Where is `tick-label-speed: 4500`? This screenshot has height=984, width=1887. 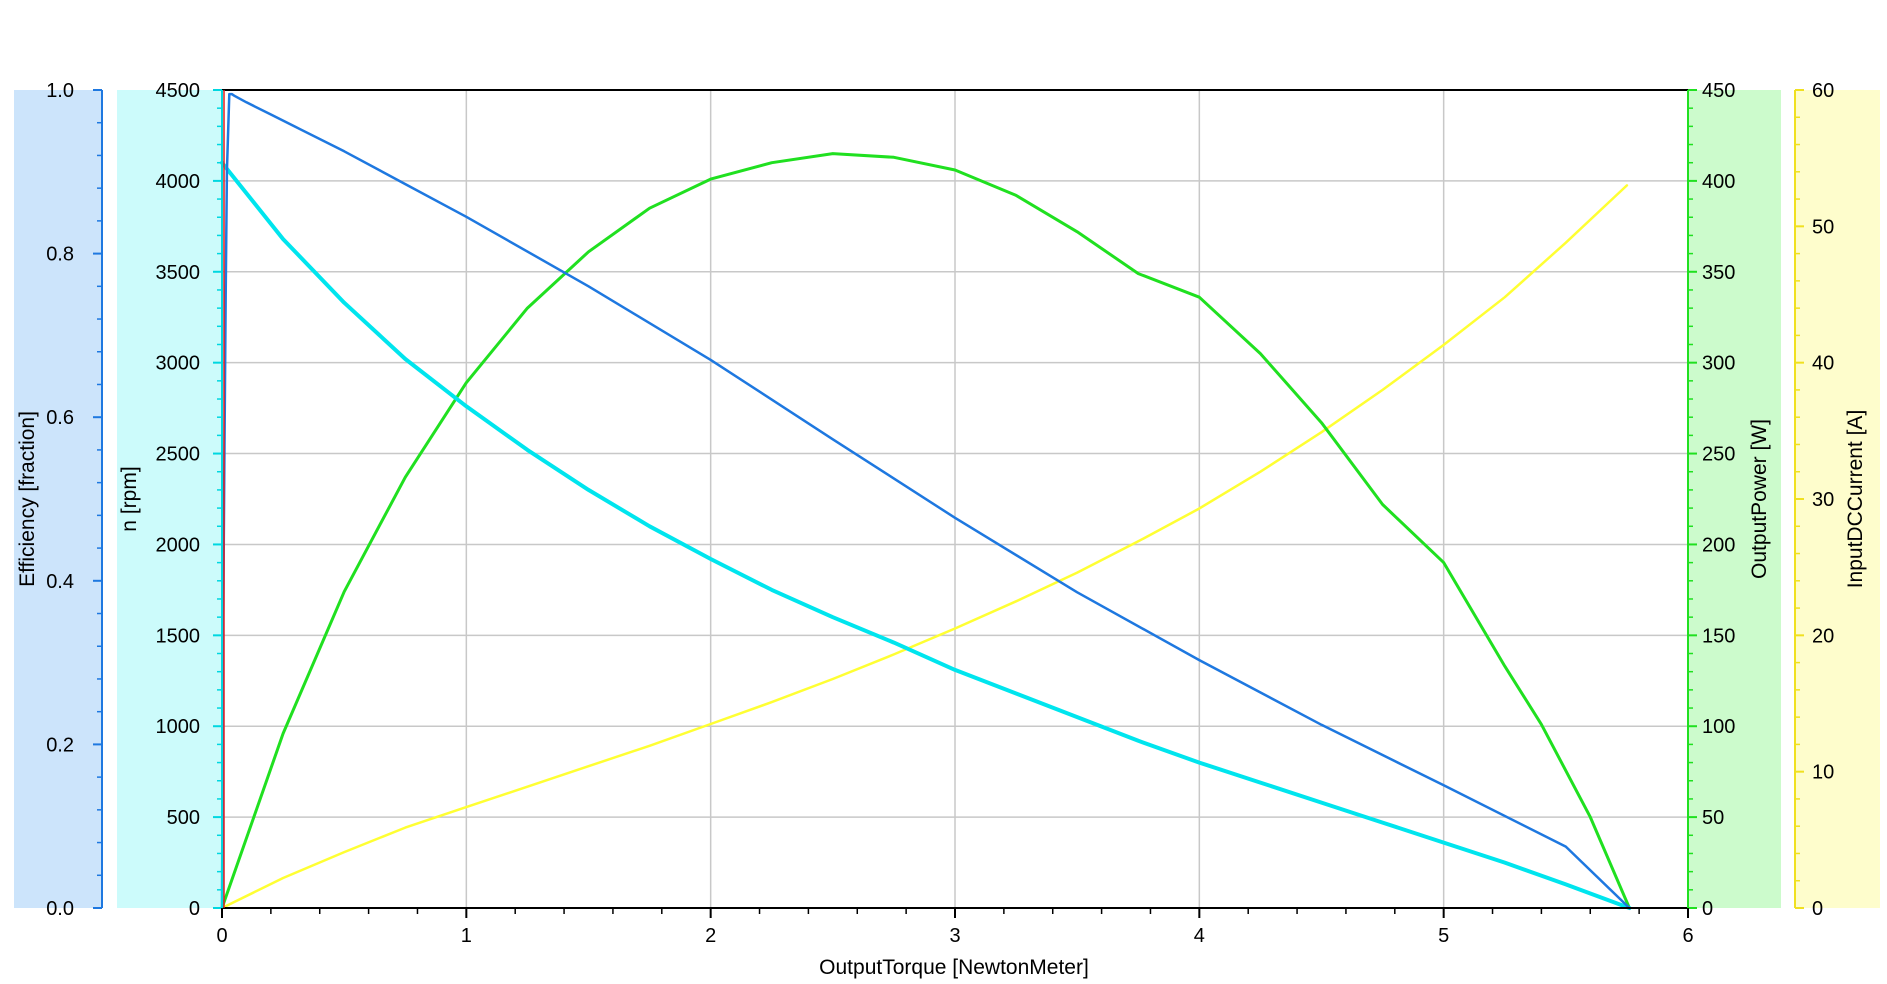 tick-label-speed: 4500 is located at coordinates (178, 91).